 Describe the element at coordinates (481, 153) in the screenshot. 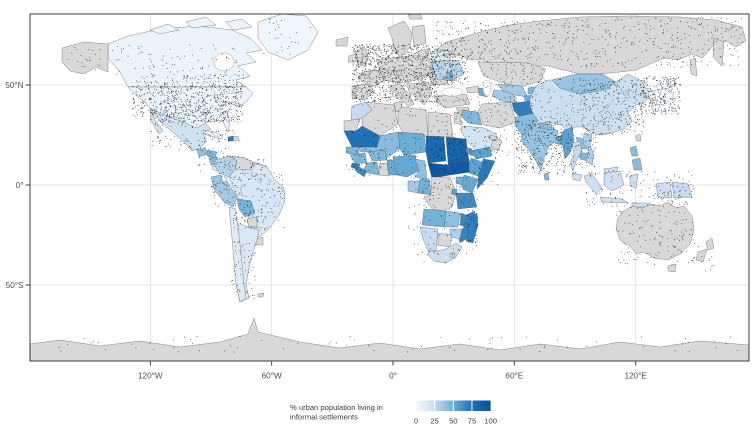

I see `region-yemen` at that location.